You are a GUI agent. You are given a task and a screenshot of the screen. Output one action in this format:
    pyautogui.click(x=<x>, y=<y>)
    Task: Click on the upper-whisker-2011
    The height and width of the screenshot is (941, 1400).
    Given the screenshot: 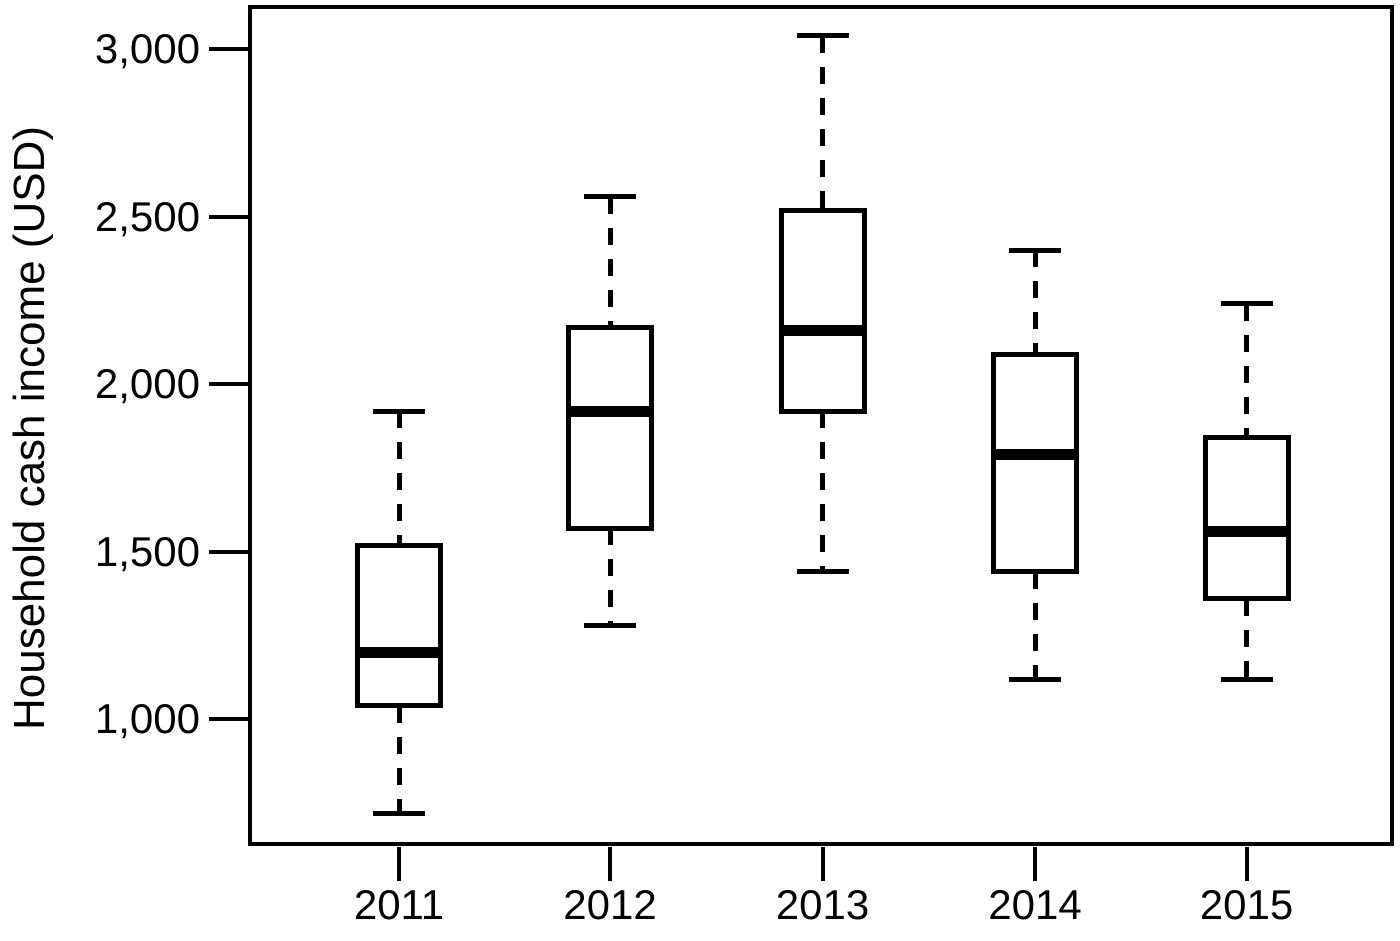 What is the action you would take?
    pyautogui.click(x=399, y=478)
    